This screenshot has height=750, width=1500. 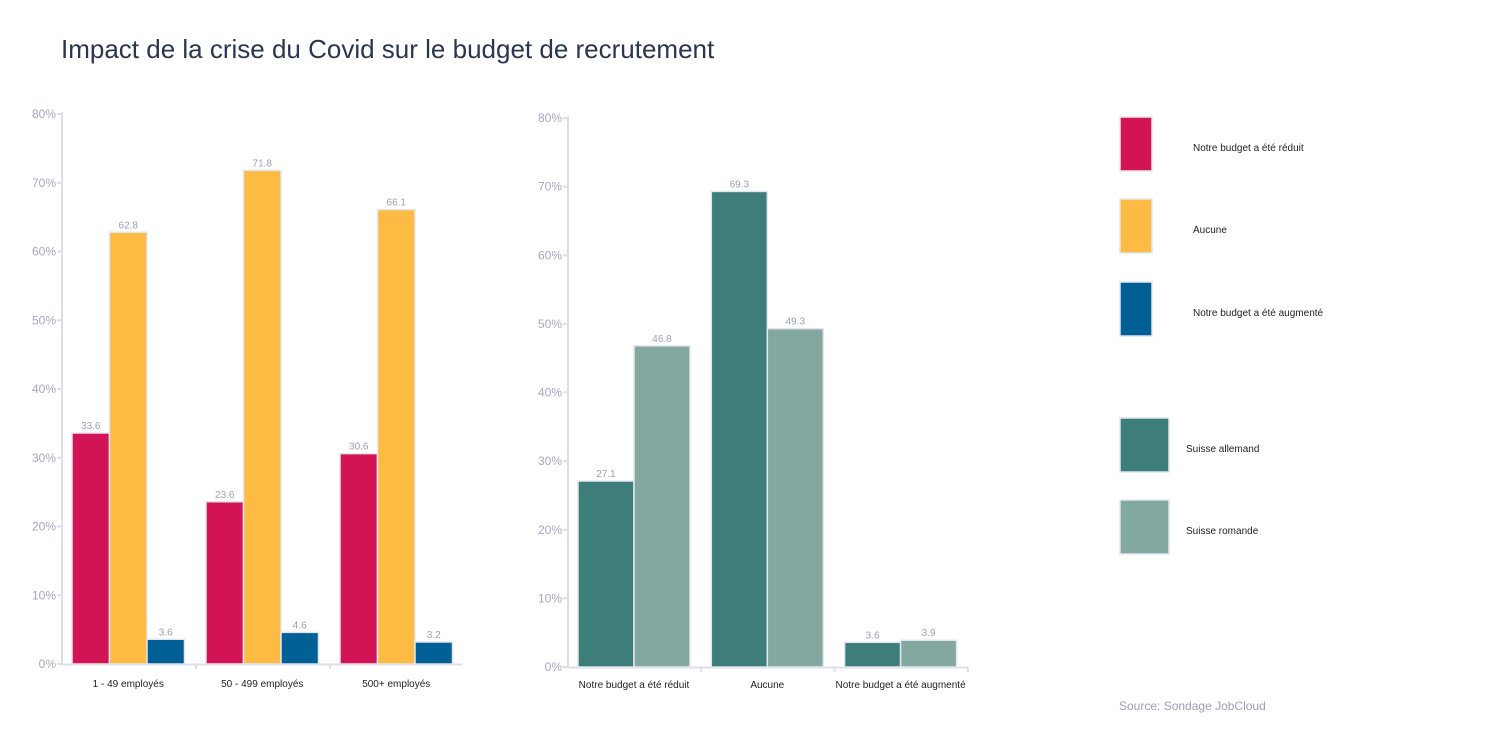 I want to click on bar-value-label: 33.6, so click(x=91, y=426).